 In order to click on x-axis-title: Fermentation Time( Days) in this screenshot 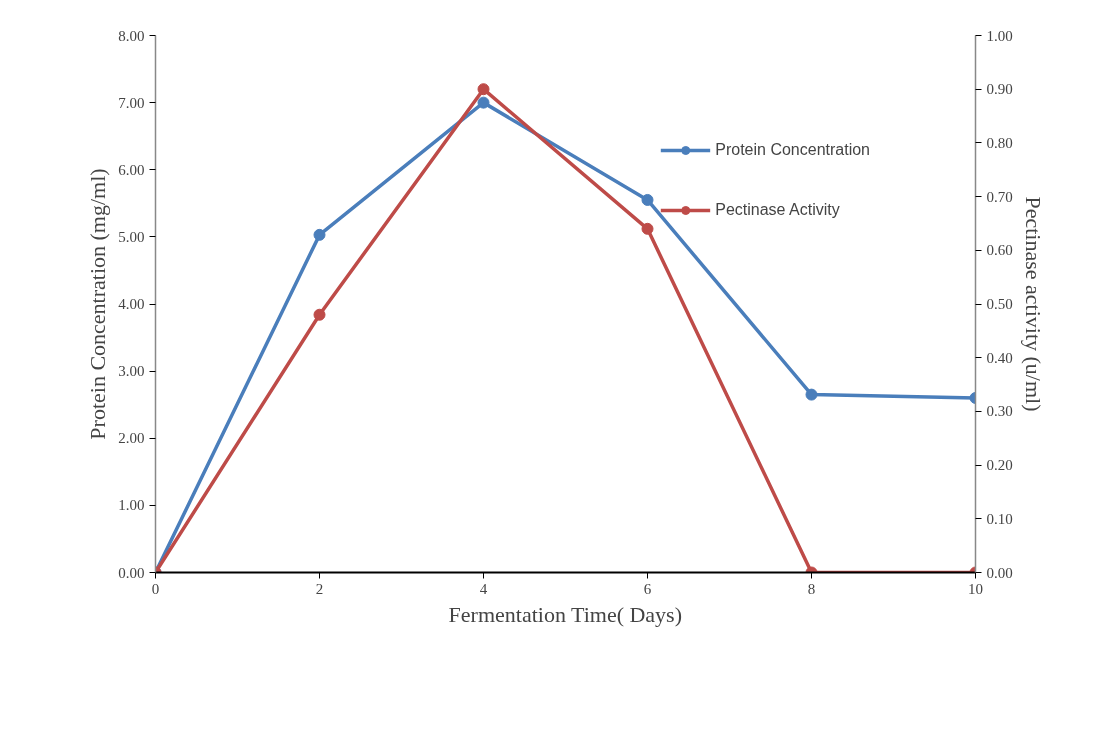, I will do `click(565, 614)`.